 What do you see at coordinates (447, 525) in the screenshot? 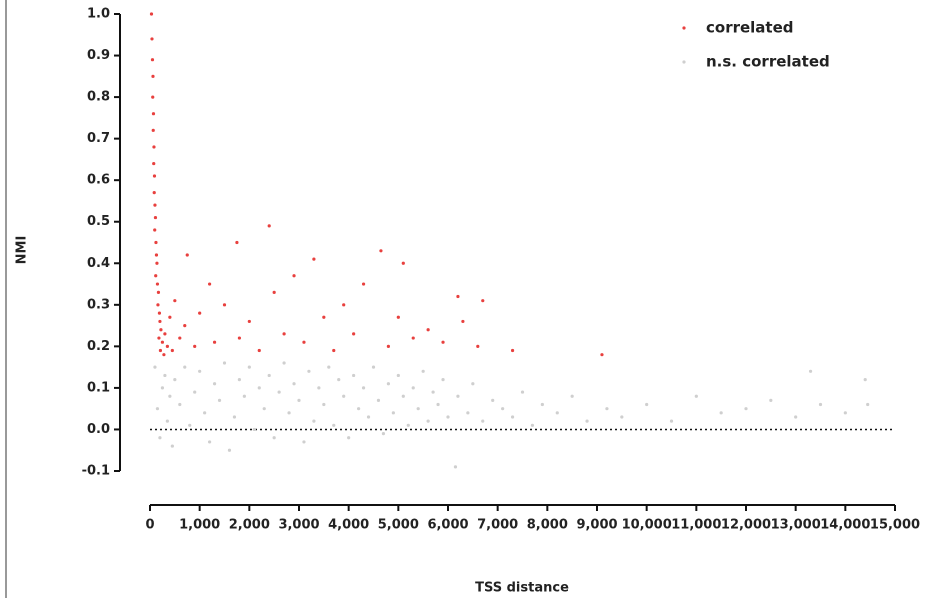
I see `x-tick-label: 6,000` at bounding box center [447, 525].